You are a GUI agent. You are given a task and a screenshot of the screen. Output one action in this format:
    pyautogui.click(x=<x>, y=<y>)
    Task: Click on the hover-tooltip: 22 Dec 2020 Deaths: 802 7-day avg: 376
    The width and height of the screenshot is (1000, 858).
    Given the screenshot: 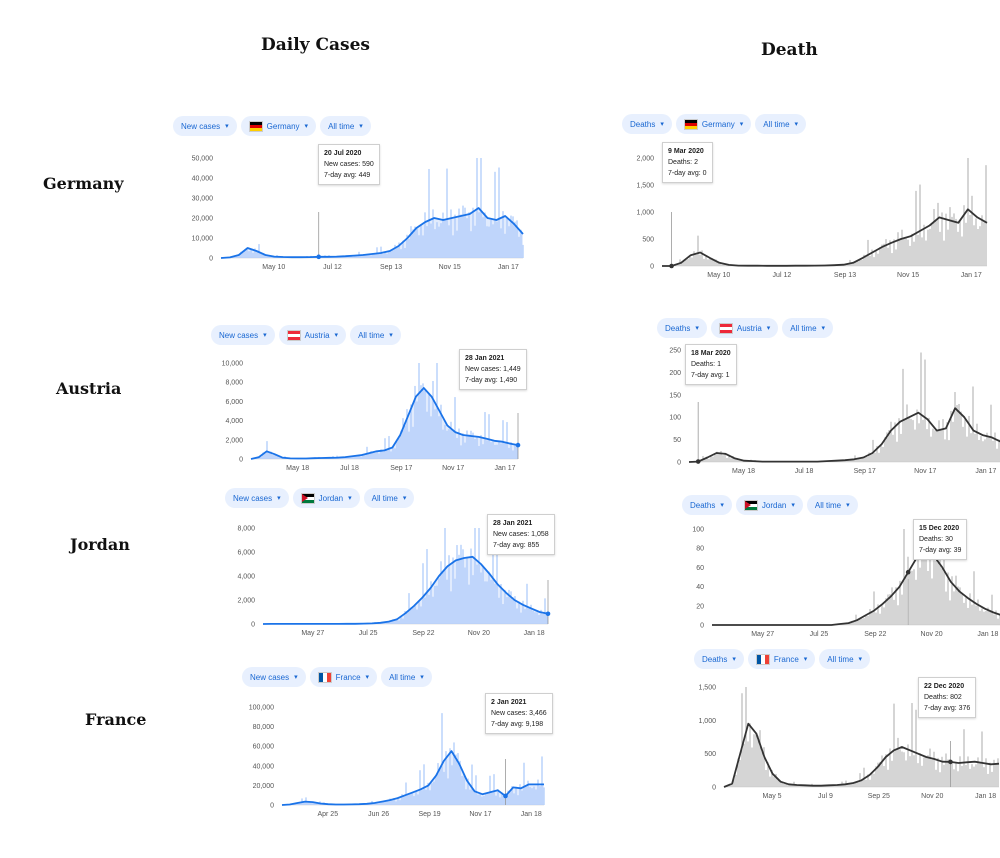 What is the action you would take?
    pyautogui.click(x=947, y=697)
    